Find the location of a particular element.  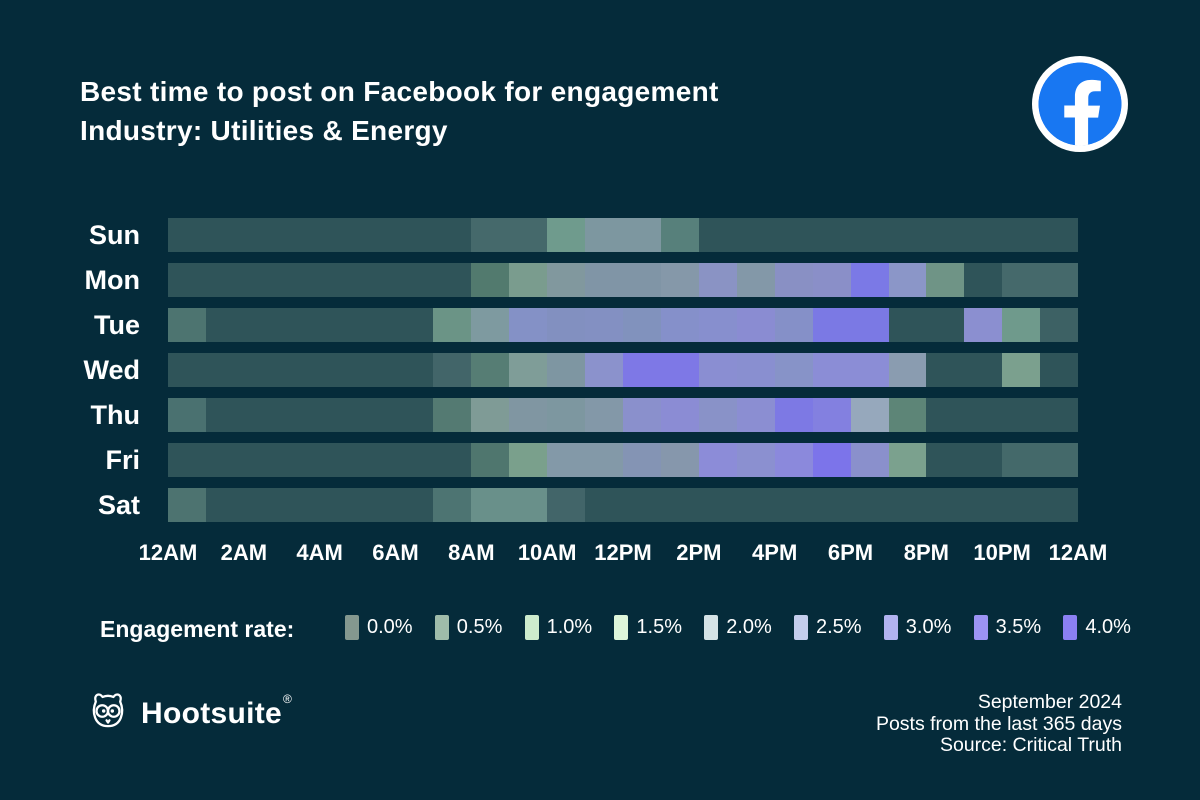

day-label: Sat is located at coordinates (118, 505).